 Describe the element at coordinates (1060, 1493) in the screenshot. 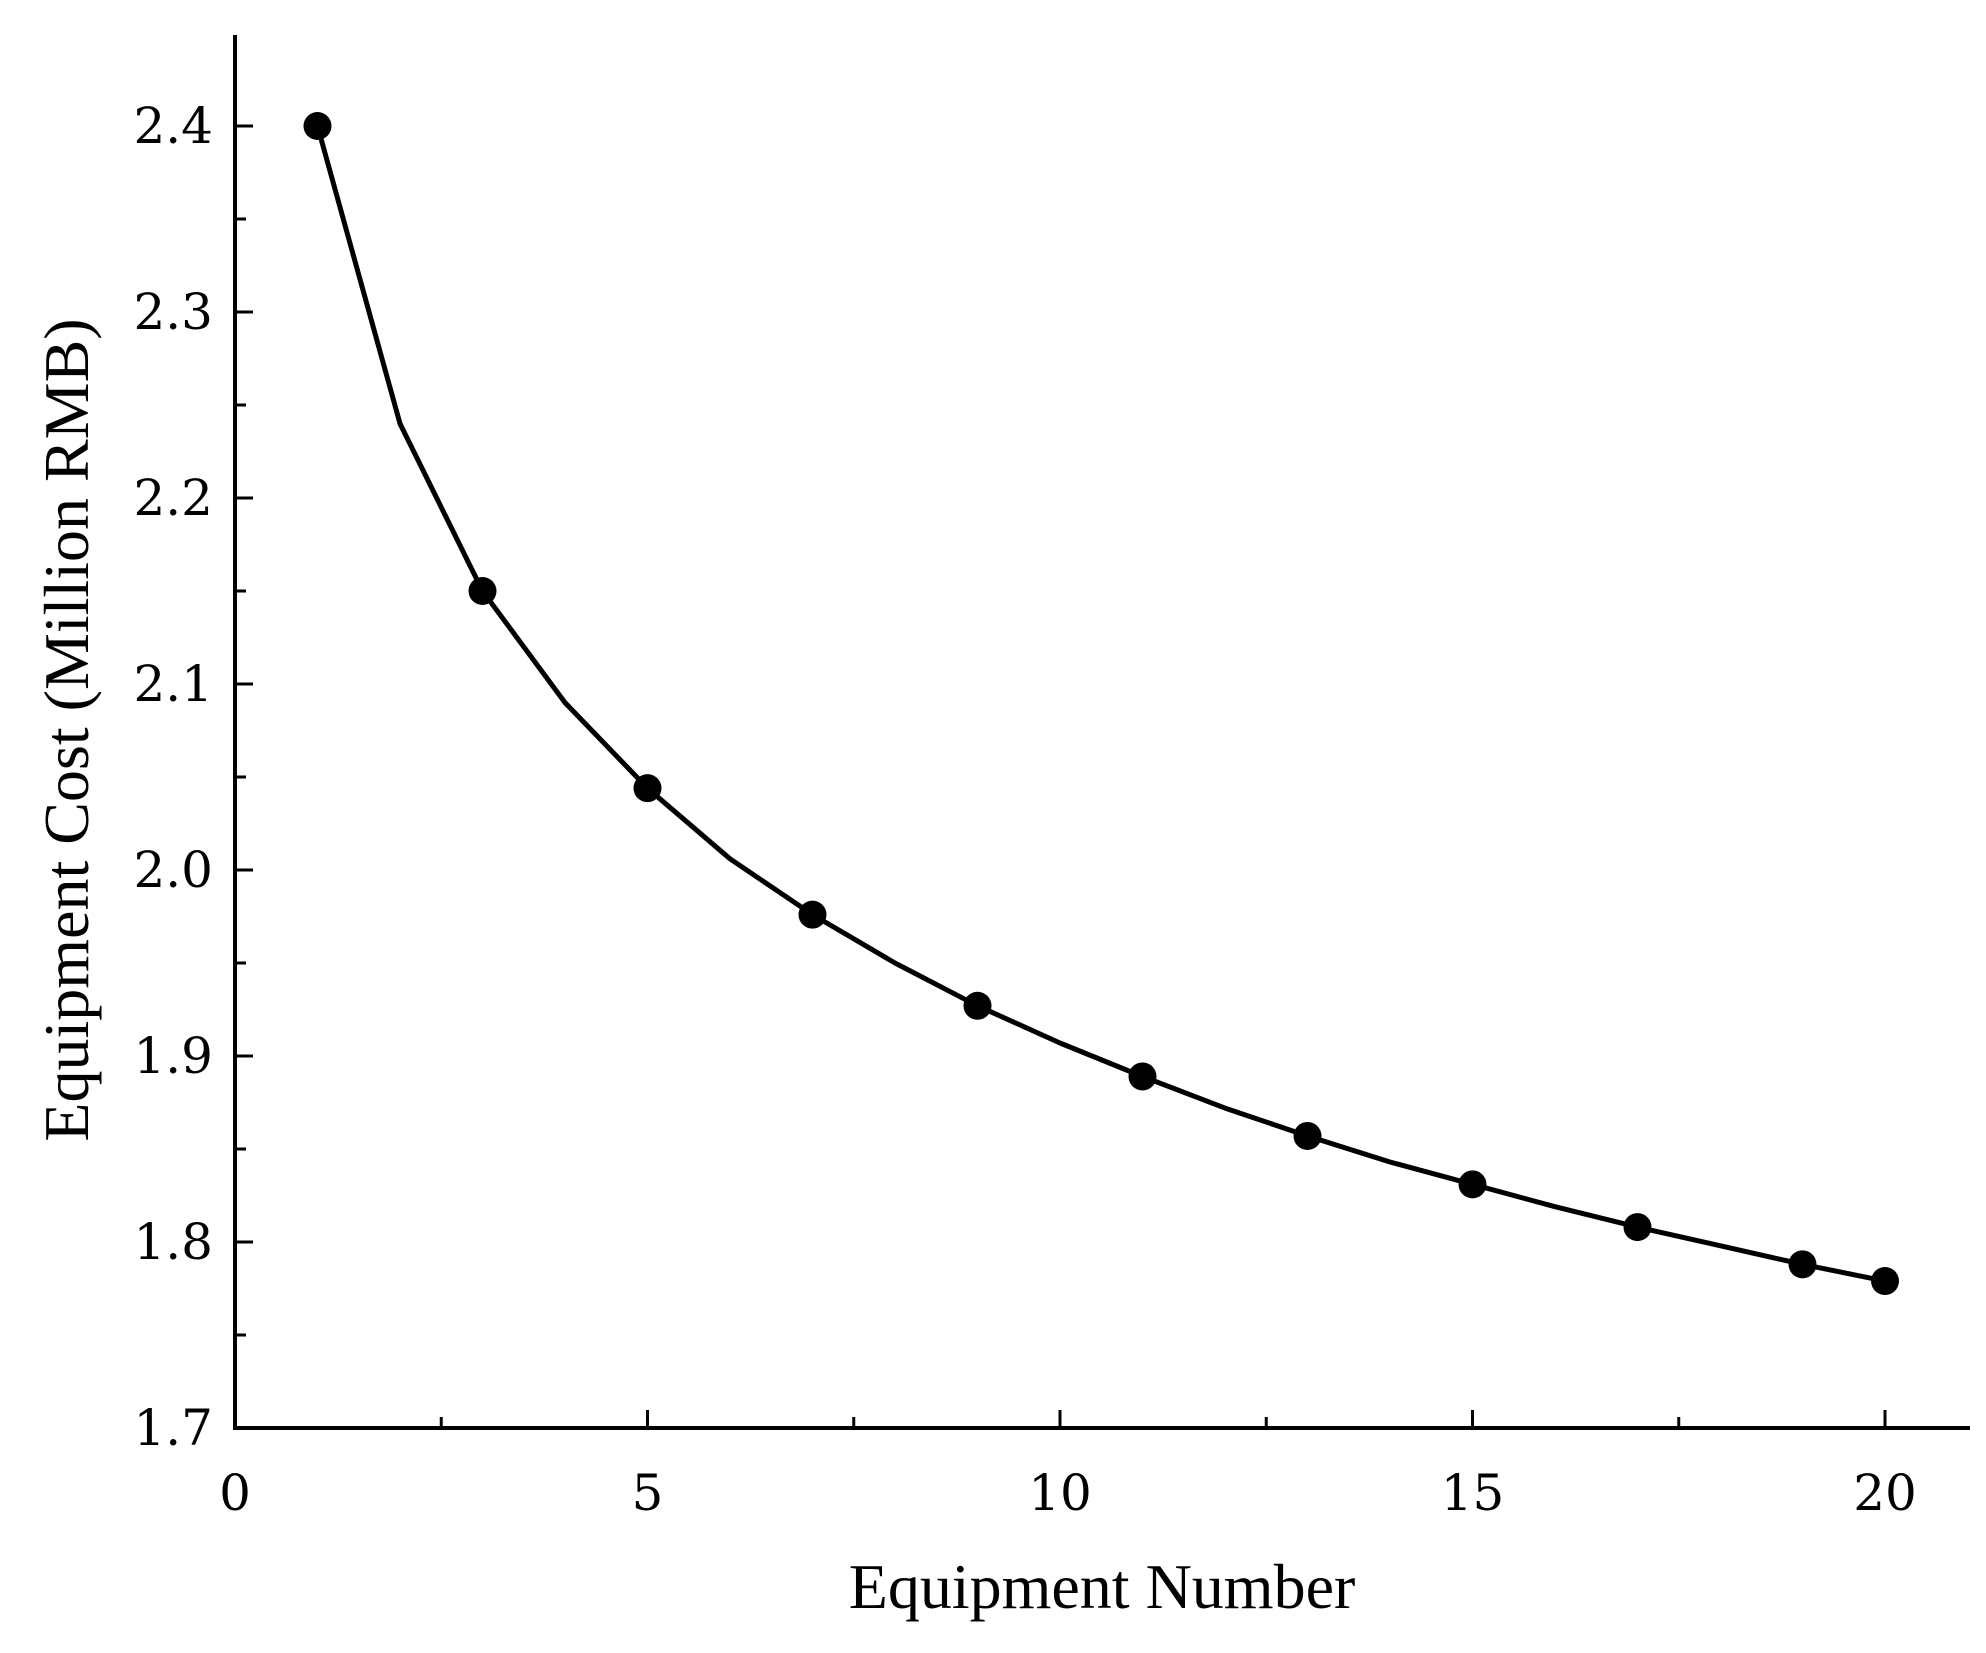

I see `x-tick-label: 10` at that location.